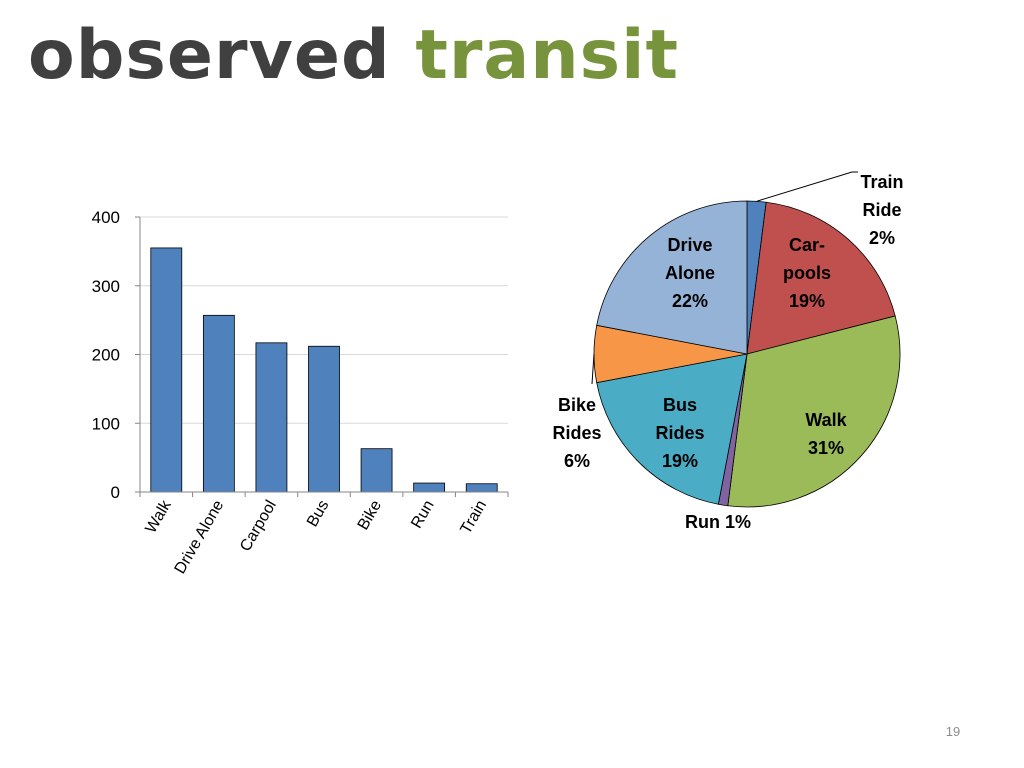 Image resolution: width=1024 pixels, height=768 pixels. What do you see at coordinates (882, 238) in the screenshot?
I see `pie-label: 2%` at bounding box center [882, 238].